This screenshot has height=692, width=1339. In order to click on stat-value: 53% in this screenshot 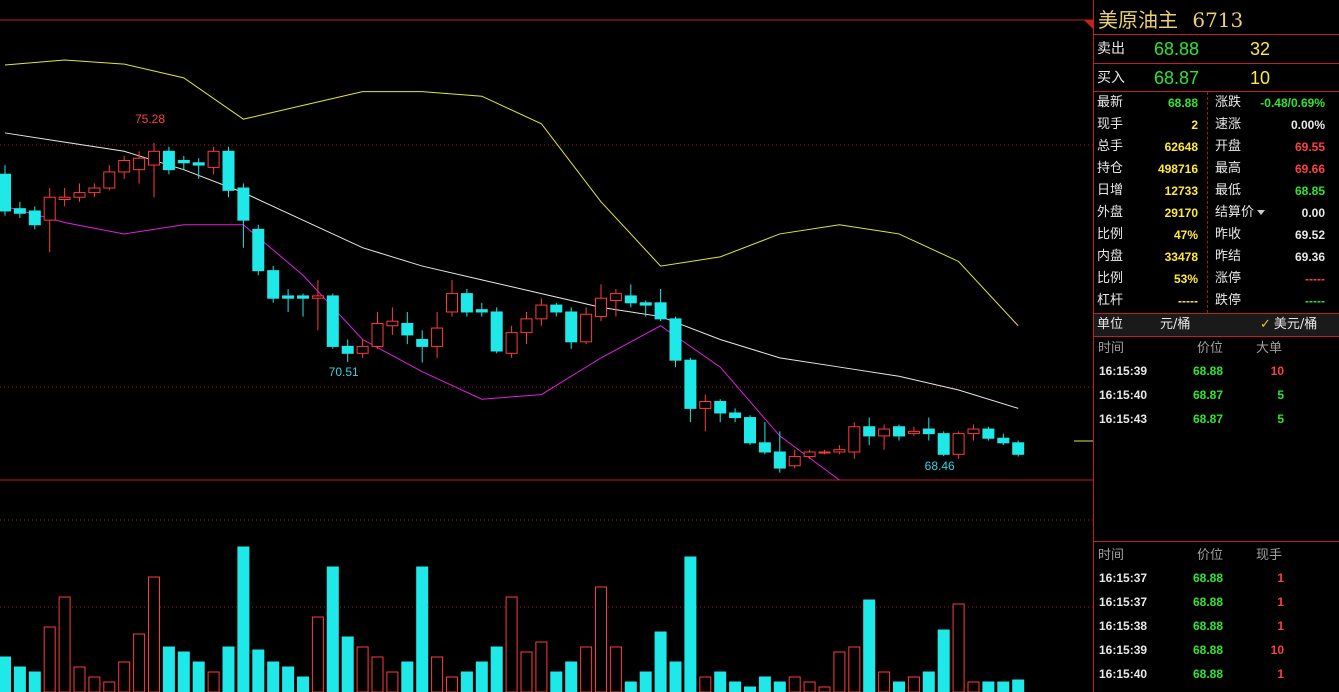, I will do `click(1185, 279)`.